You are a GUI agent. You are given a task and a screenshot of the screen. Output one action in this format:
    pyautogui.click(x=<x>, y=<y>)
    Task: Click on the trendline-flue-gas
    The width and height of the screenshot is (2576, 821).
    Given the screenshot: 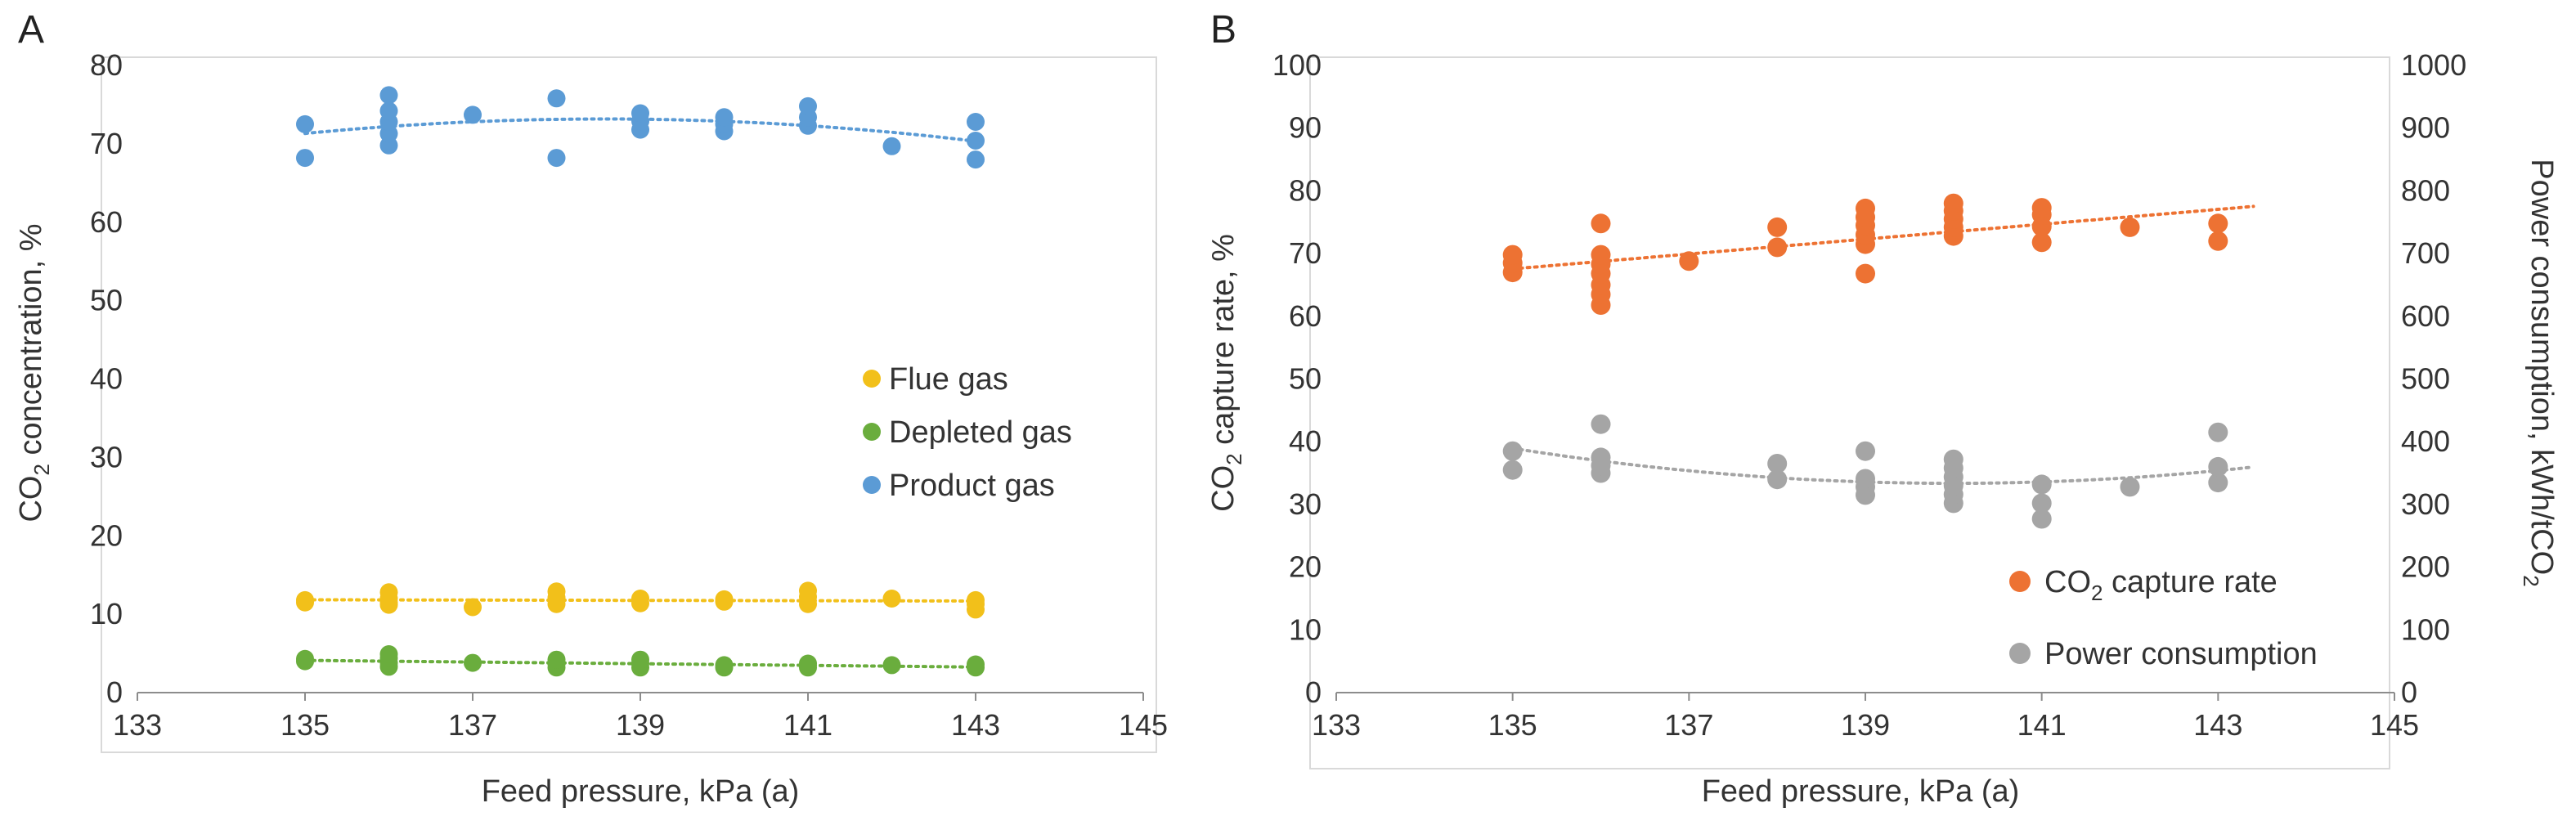 What is the action you would take?
    pyautogui.click(x=640, y=600)
    